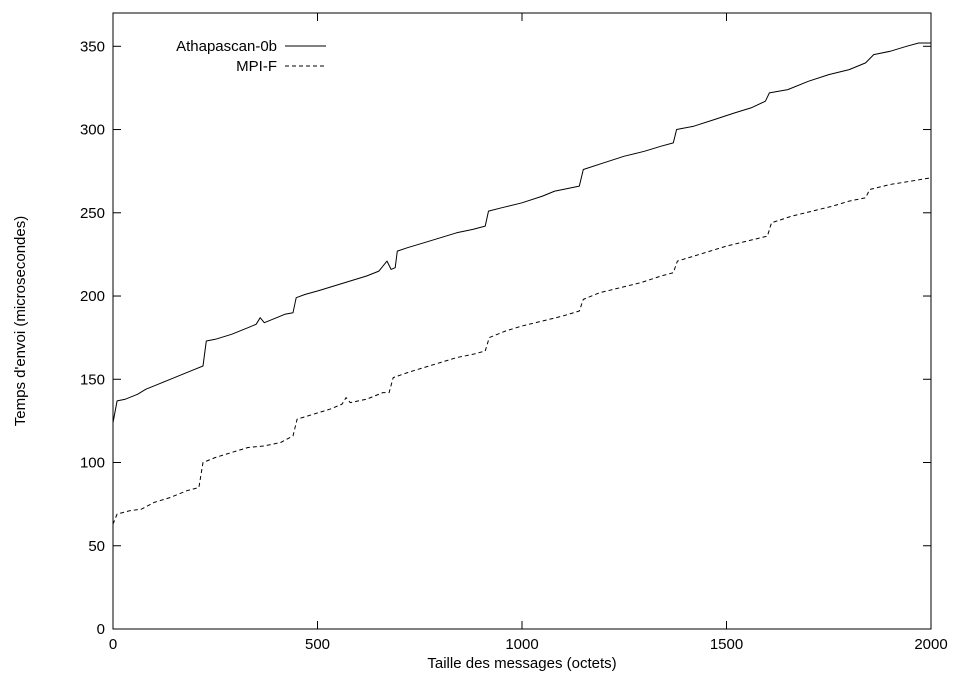 The width and height of the screenshot is (954, 676). I want to click on x-axis-title: Taille des messages (octets), so click(521, 663).